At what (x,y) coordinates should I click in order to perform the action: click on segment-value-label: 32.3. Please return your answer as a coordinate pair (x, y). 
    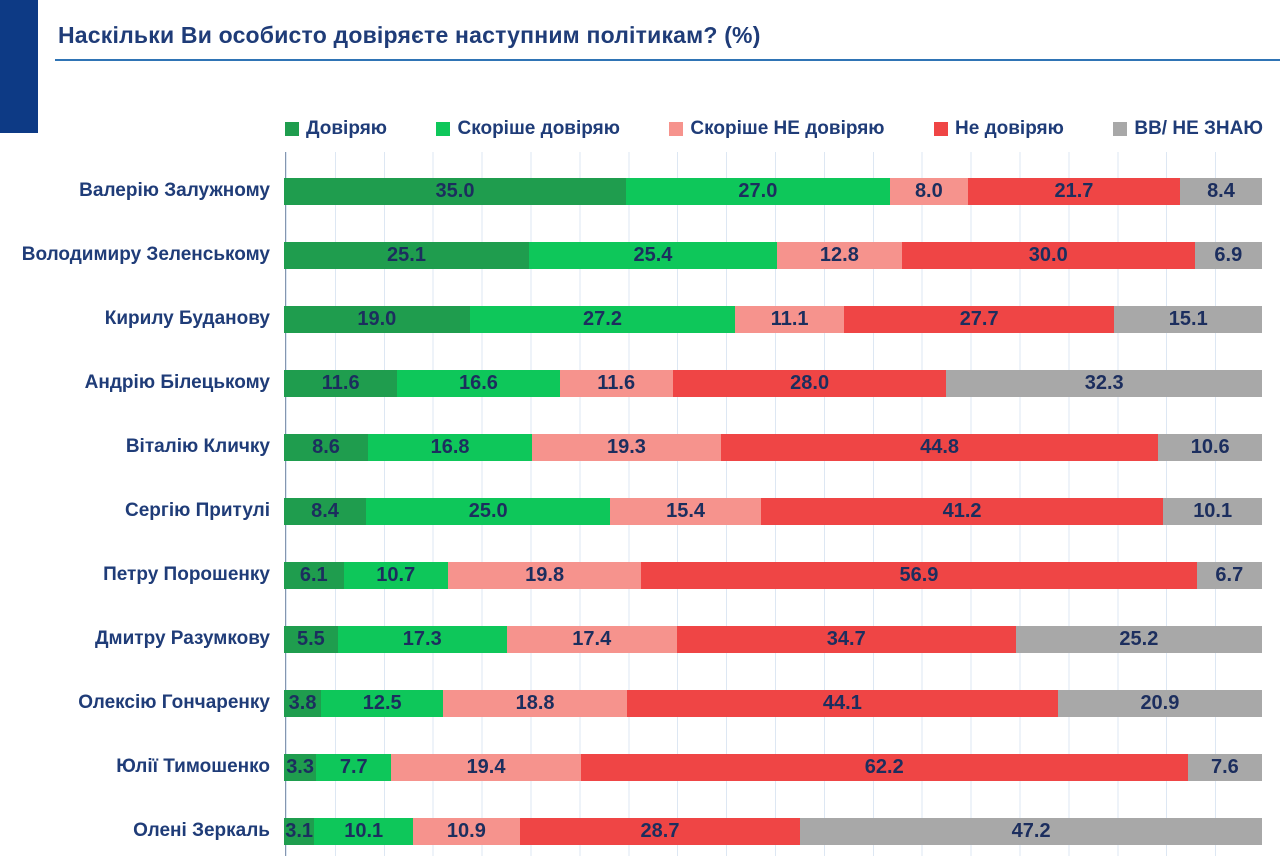
    Looking at the image, I should click on (1104, 383).